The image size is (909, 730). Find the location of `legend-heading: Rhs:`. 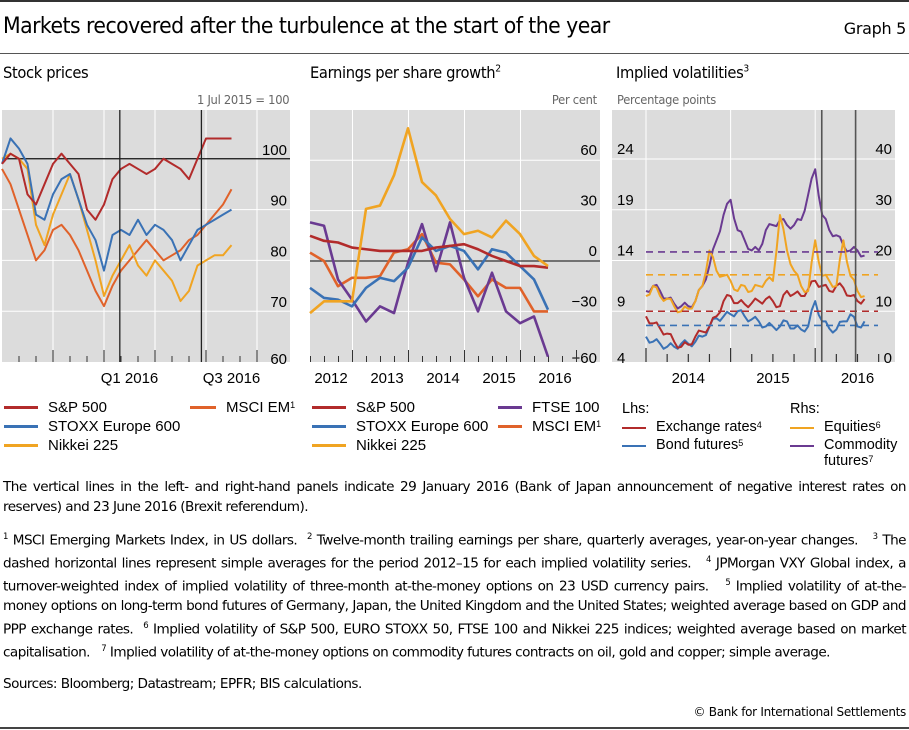

legend-heading: Rhs: is located at coordinates (805, 409).